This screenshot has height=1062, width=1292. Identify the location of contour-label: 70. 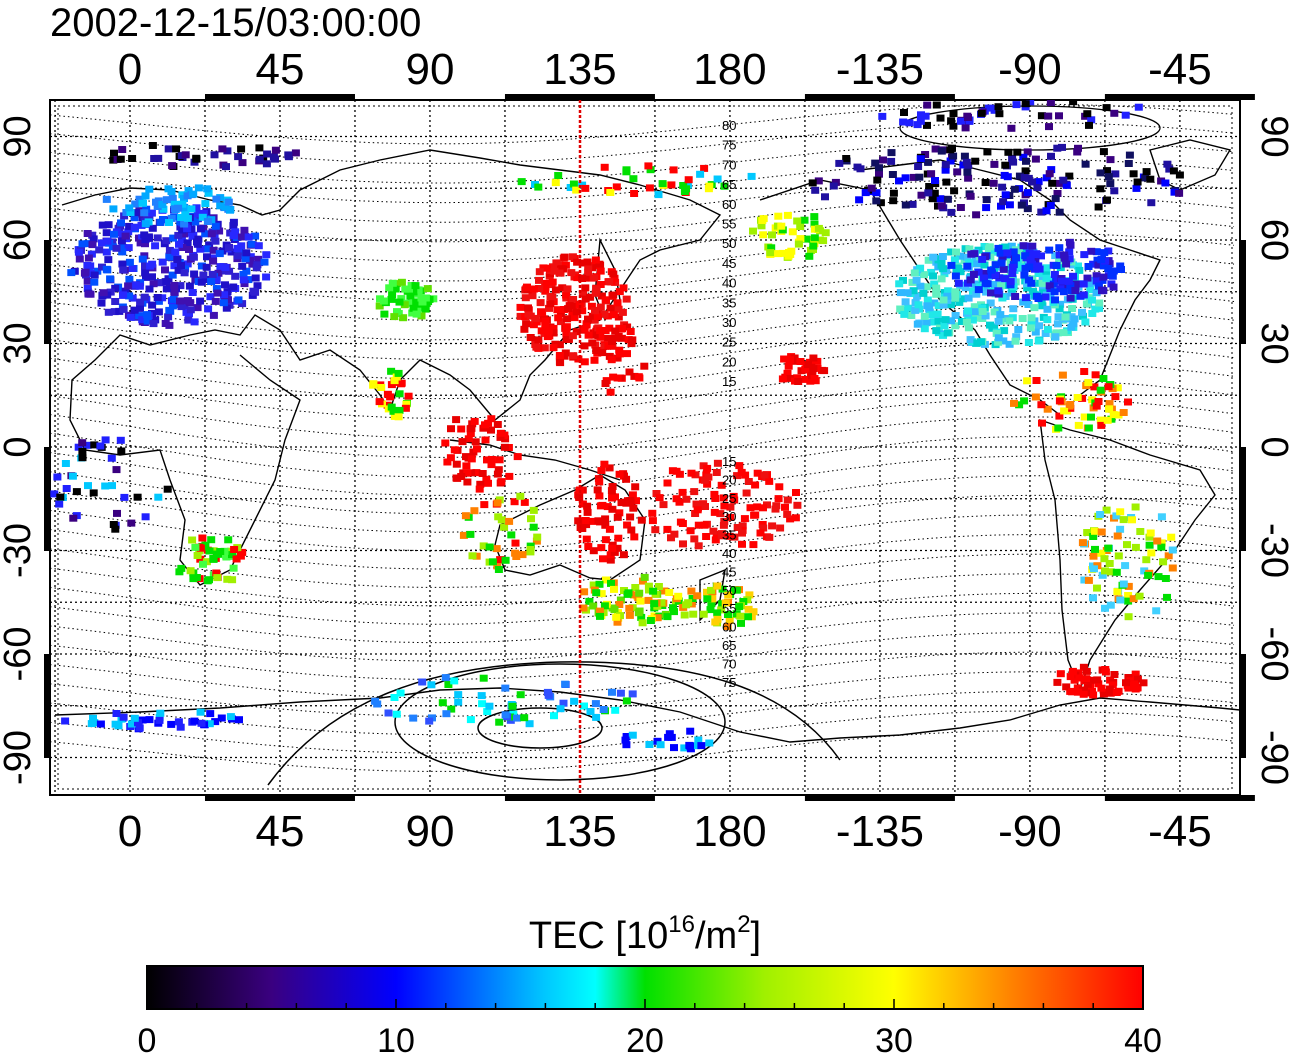
(729, 164).